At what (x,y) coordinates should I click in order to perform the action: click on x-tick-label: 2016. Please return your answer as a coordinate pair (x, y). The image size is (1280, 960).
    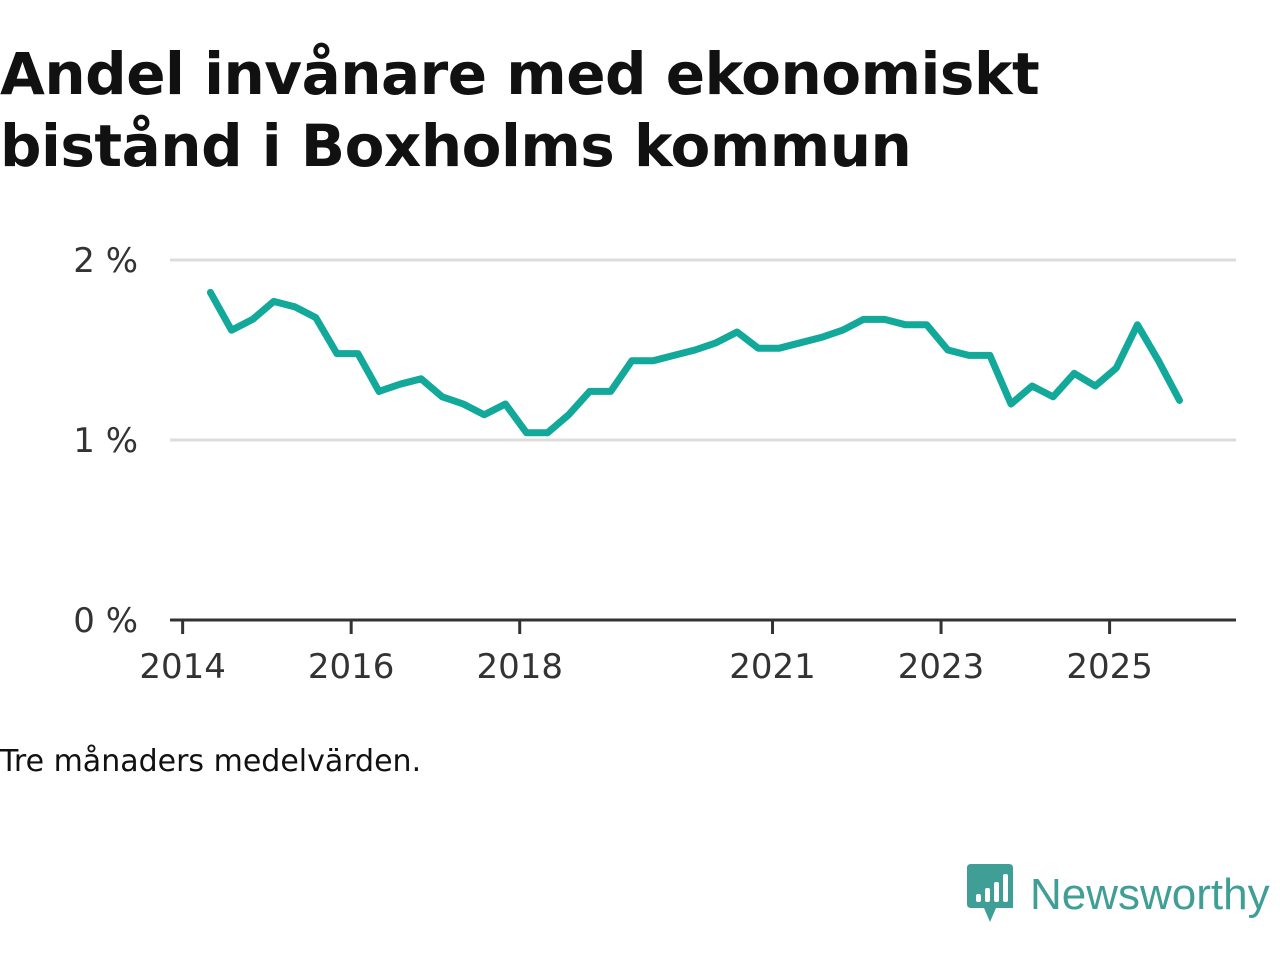
    Looking at the image, I should click on (351, 667).